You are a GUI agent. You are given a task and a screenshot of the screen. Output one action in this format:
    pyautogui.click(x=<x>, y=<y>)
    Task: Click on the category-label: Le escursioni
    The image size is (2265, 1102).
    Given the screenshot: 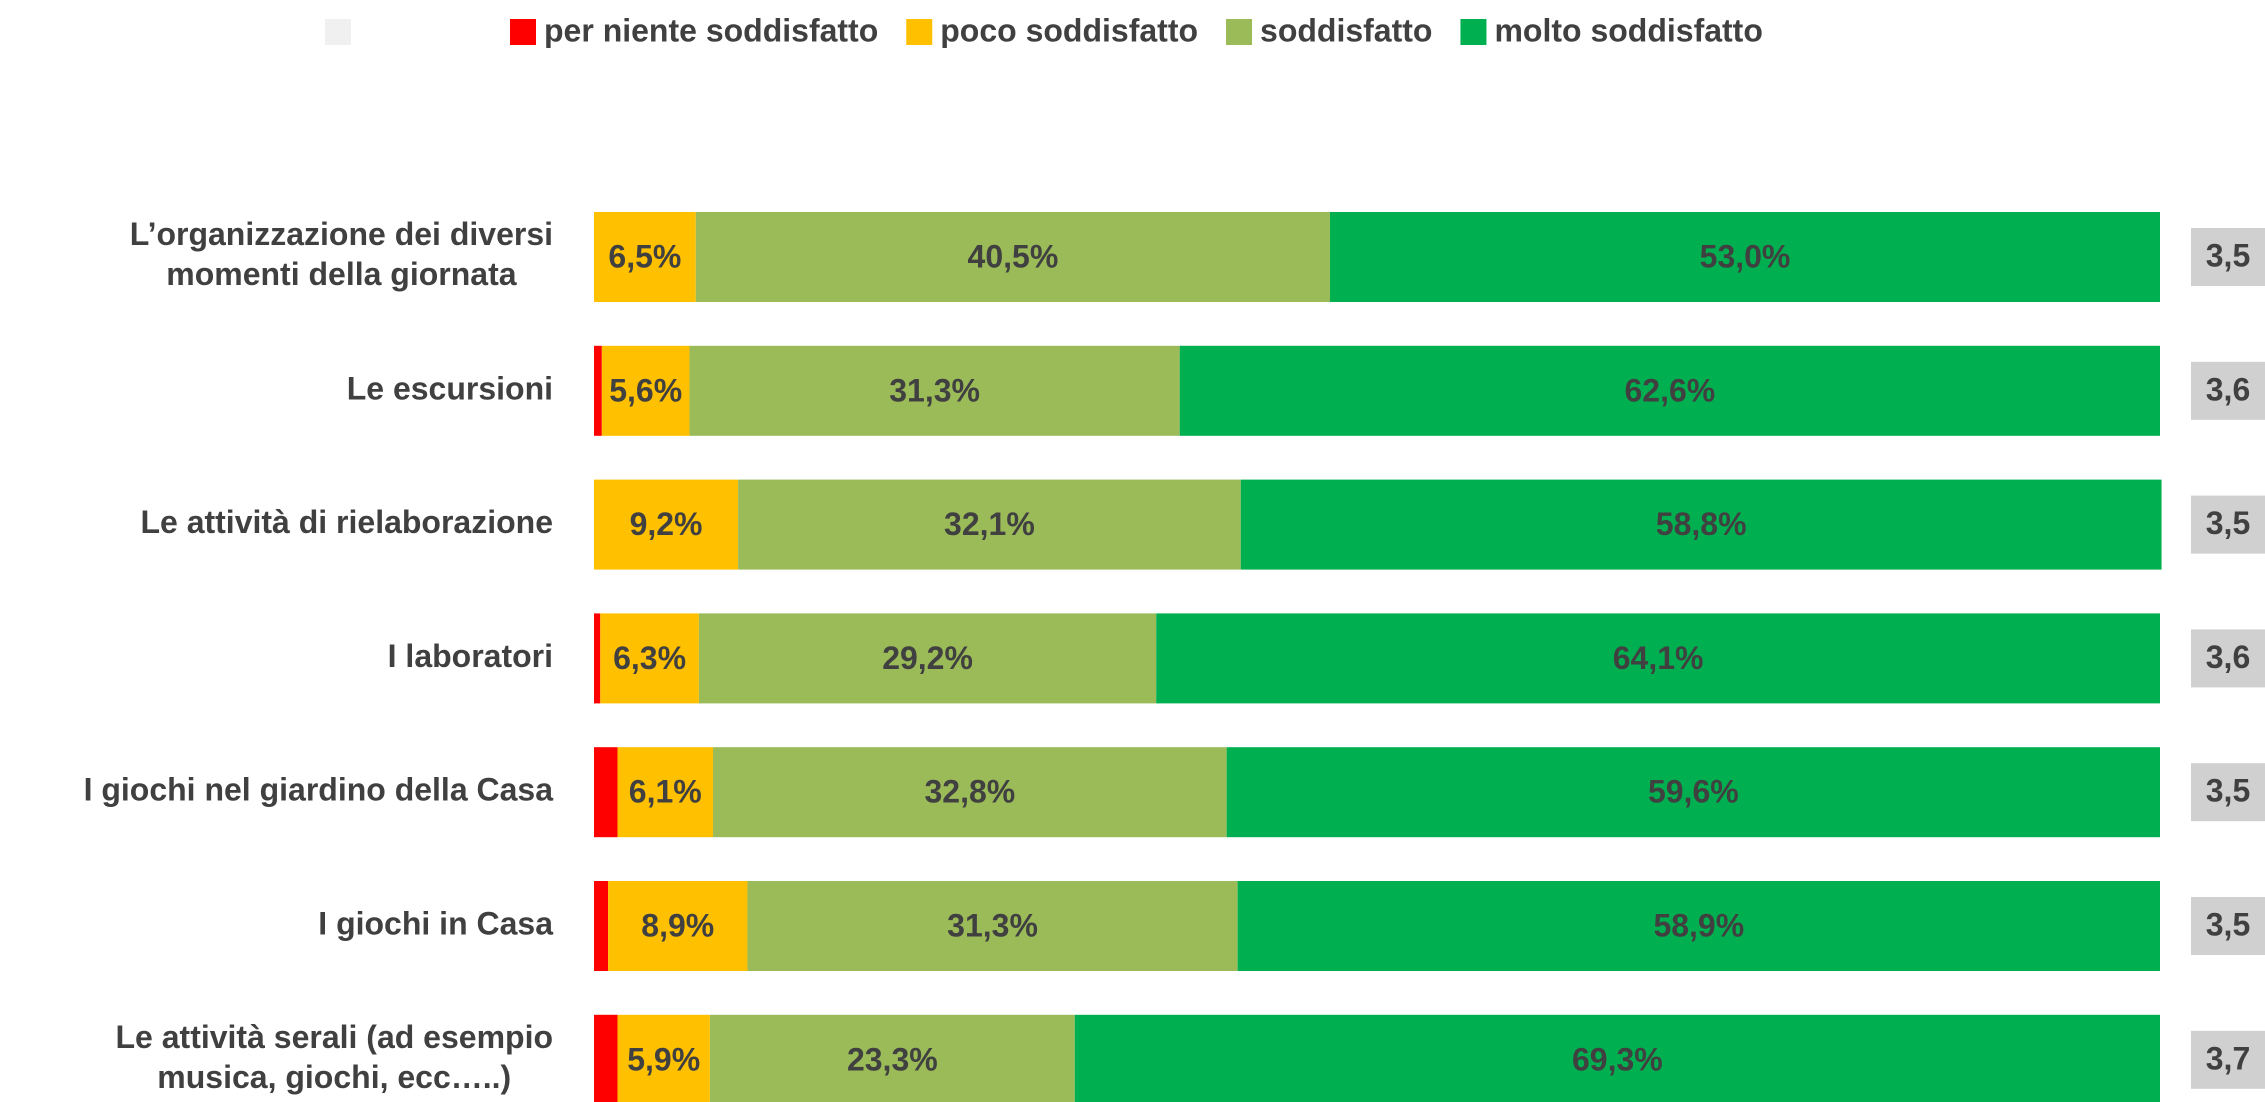 What is the action you would take?
    pyautogui.click(x=450, y=388)
    